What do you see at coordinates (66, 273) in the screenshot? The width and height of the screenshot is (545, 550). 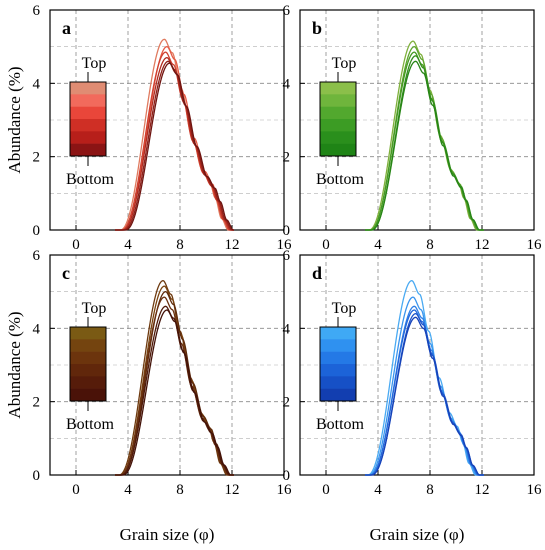 I see `panel-label: c` at bounding box center [66, 273].